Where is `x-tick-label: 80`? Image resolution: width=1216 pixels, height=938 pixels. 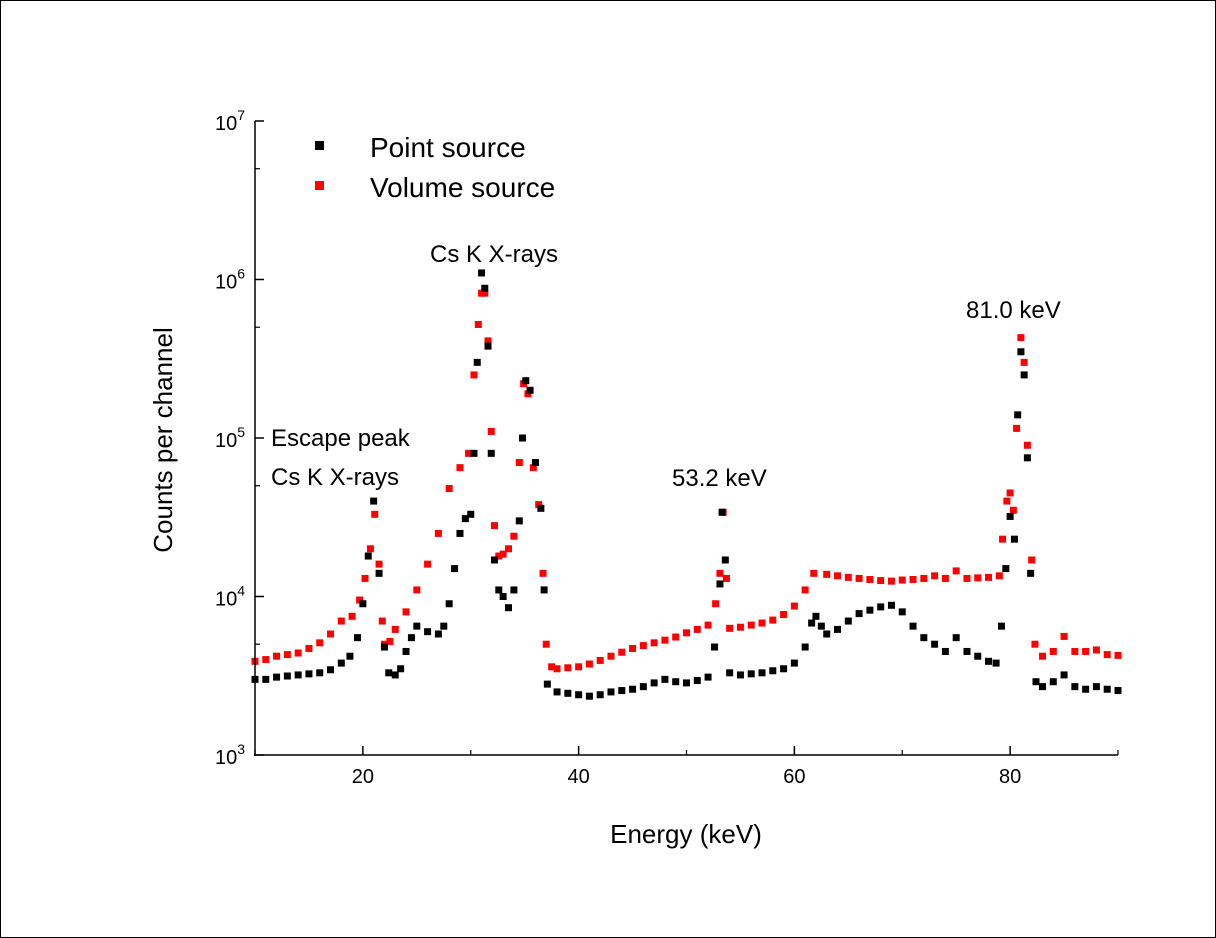 x-tick-label: 80 is located at coordinates (1010, 777).